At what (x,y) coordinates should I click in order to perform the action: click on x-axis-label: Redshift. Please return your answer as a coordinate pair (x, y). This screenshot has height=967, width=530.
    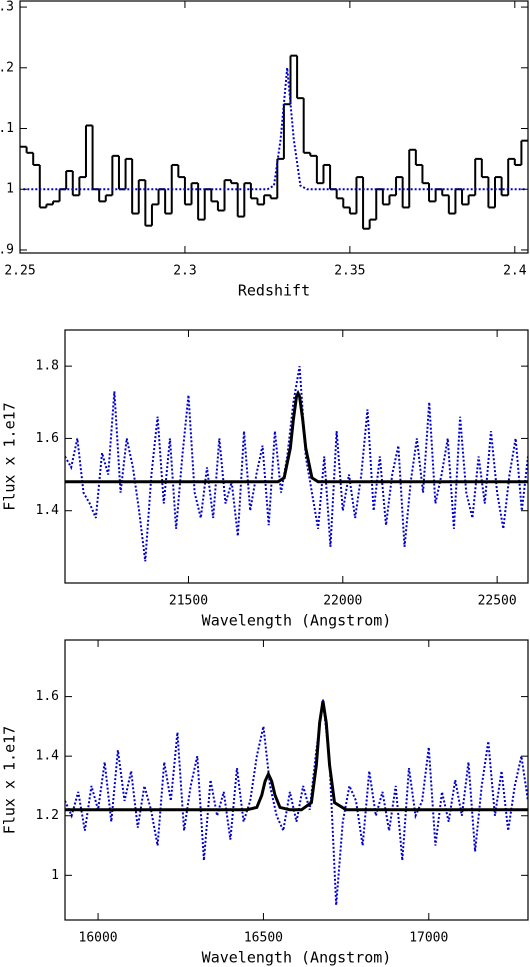
    Looking at the image, I should click on (274, 291).